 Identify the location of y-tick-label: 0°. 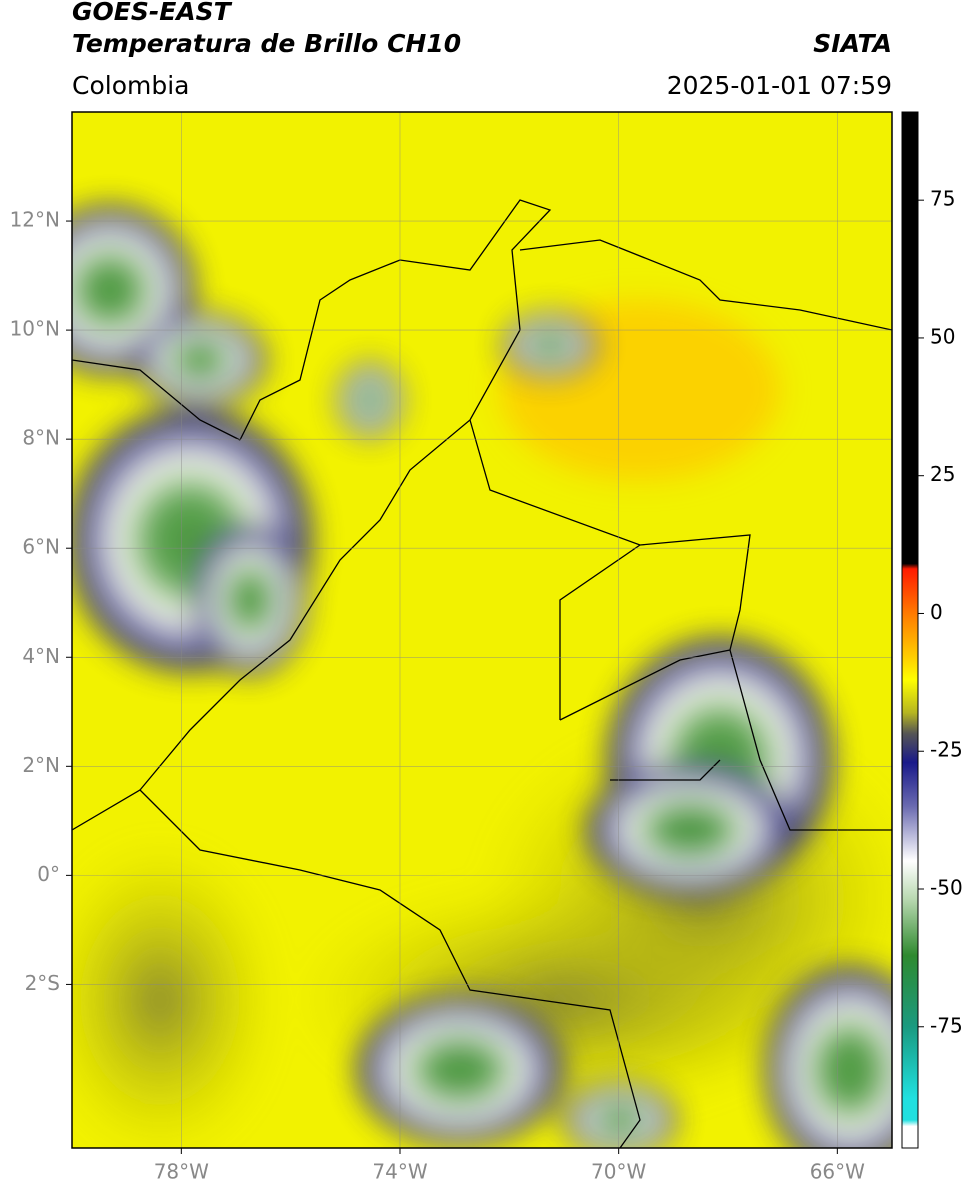
(48, 874).